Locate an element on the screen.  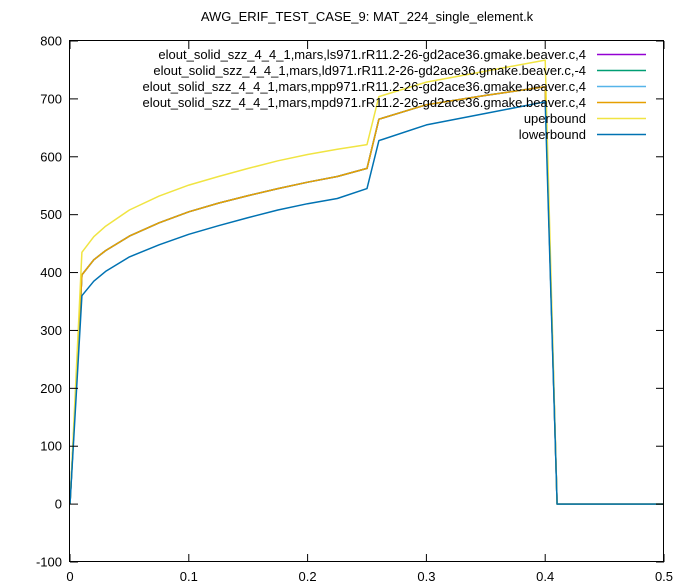
legend-label: lowerbound is located at coordinates (552, 134).